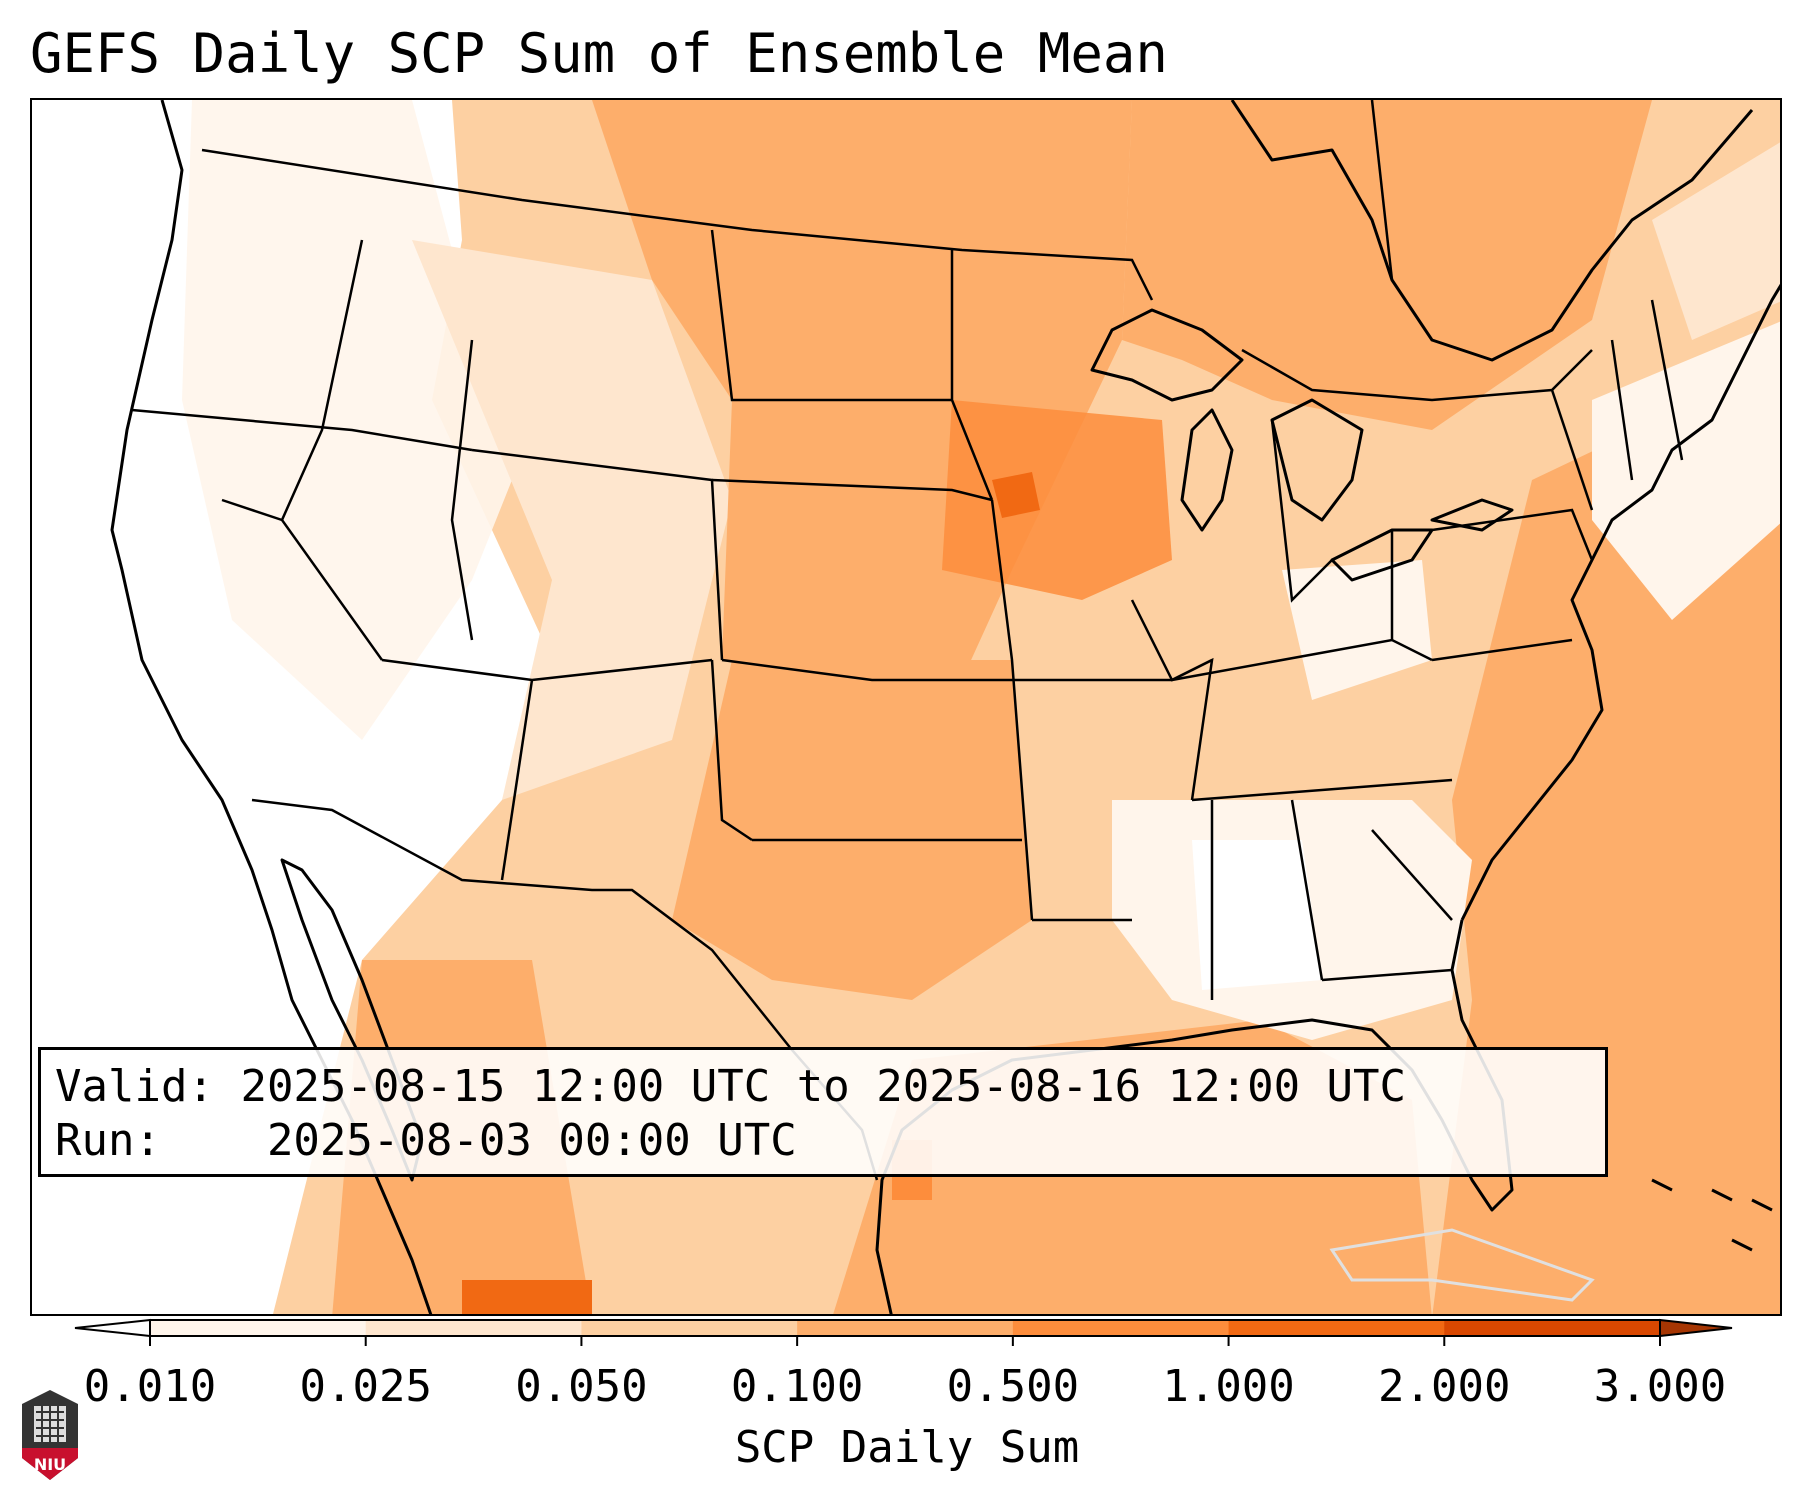  I want to click on field-northeast-low, so click(1686, 470).